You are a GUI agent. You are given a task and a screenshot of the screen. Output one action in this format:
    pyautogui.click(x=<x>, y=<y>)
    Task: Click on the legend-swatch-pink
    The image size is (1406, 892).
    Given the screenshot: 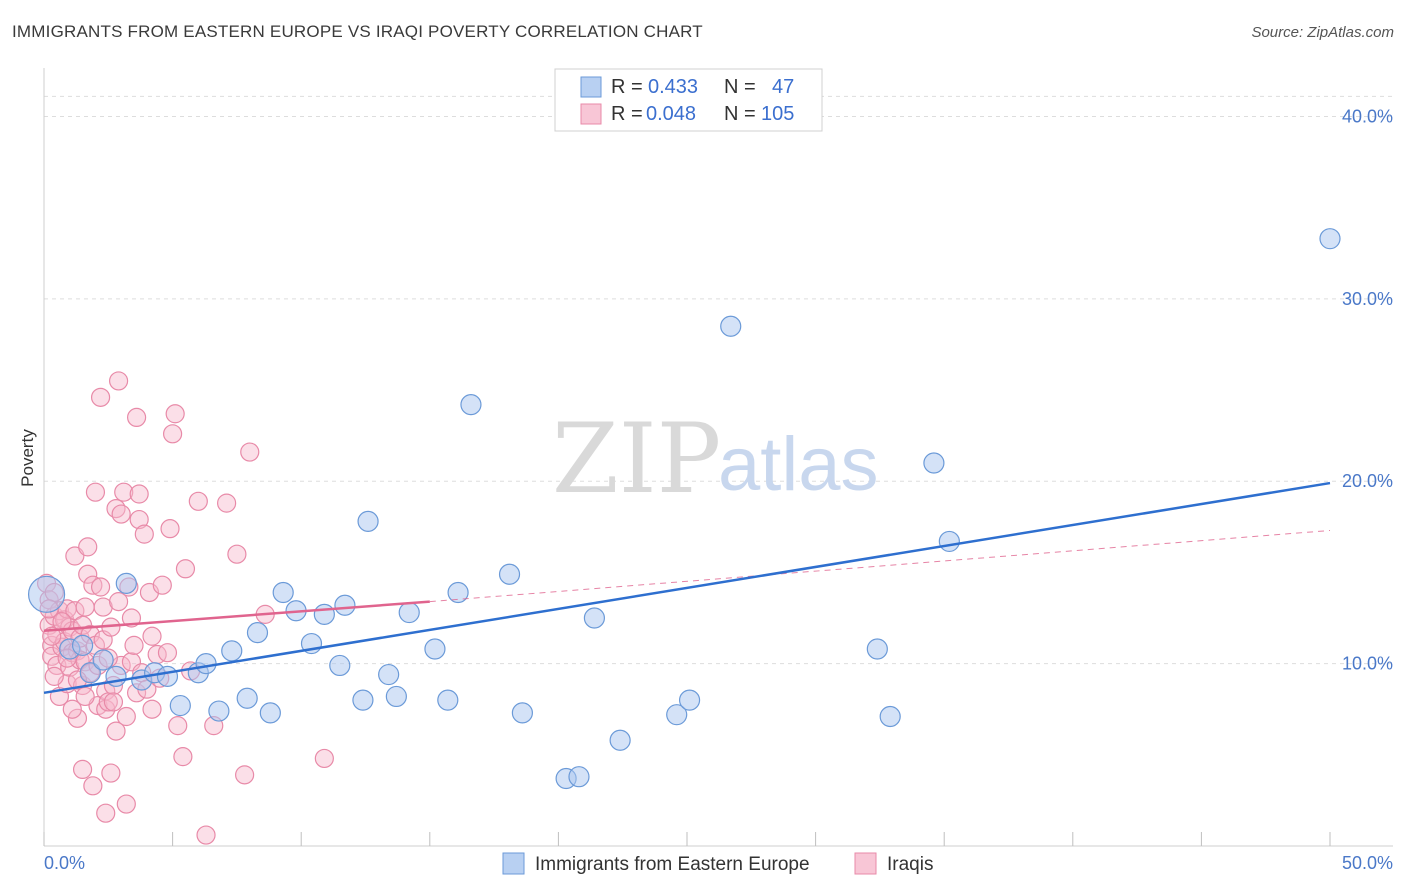 What is the action you would take?
    pyautogui.click(x=591, y=114)
    